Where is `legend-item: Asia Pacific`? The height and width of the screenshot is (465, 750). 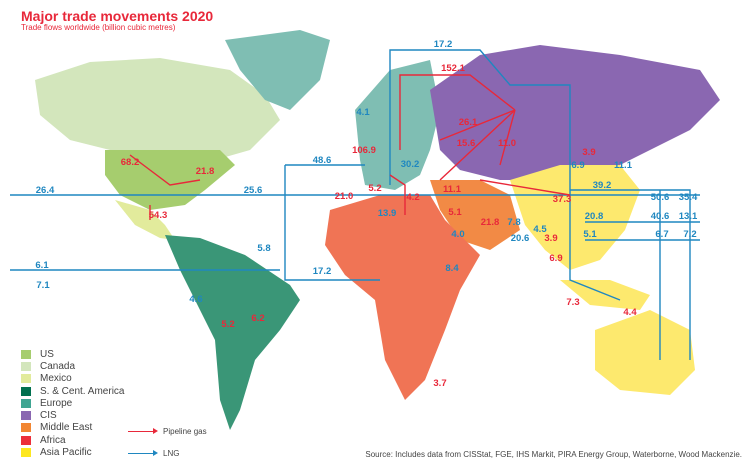
legend-item: Asia Pacific is located at coordinates (72, 452).